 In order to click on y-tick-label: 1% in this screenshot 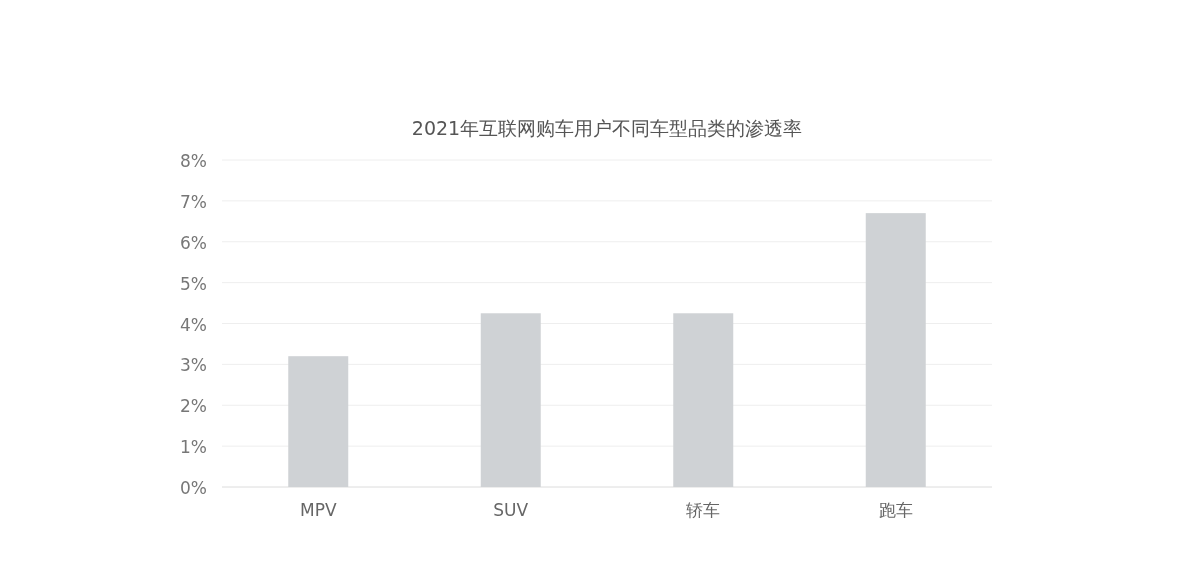, I will do `click(193, 447)`.